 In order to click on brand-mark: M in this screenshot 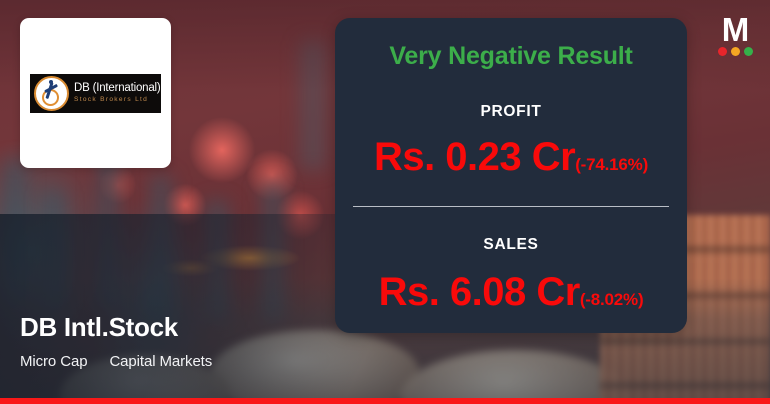, I will do `click(735, 34)`.